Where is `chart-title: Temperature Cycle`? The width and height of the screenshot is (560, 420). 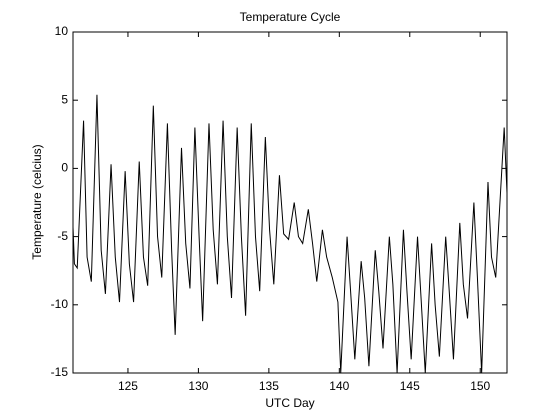 chart-title: Temperature Cycle is located at coordinates (290, 17).